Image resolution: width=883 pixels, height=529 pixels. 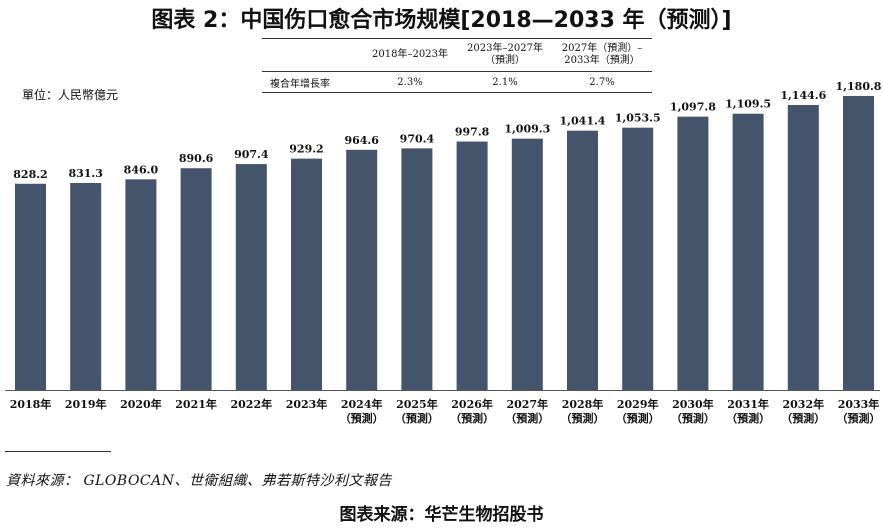 What do you see at coordinates (86, 404) in the screenshot?
I see `x-tick-label: 2019年` at bounding box center [86, 404].